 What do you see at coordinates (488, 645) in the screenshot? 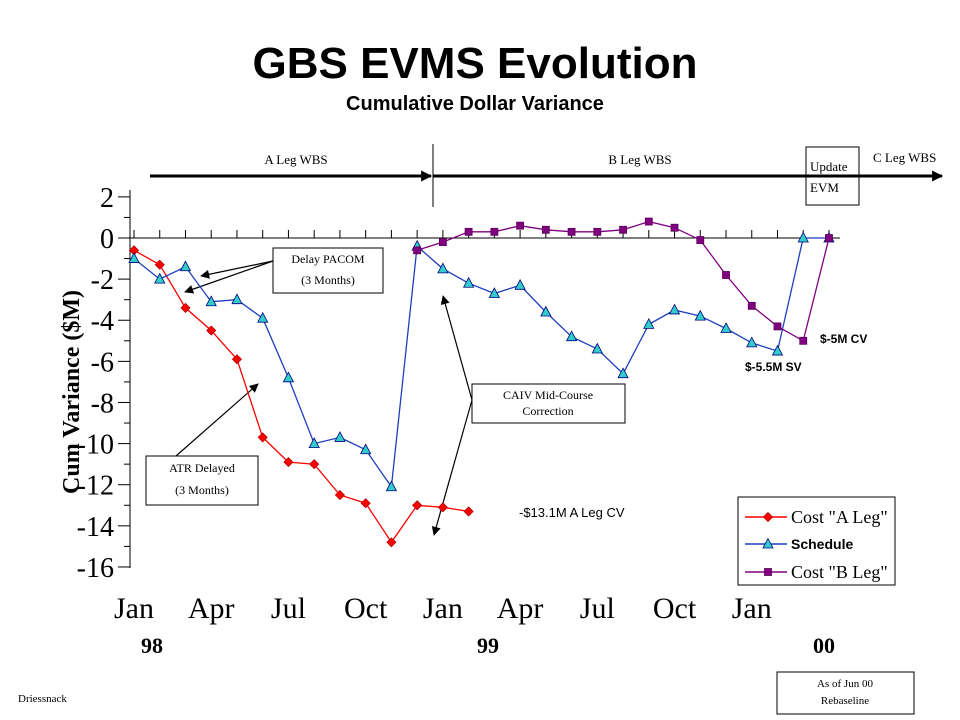
I see `year-label: 99` at bounding box center [488, 645].